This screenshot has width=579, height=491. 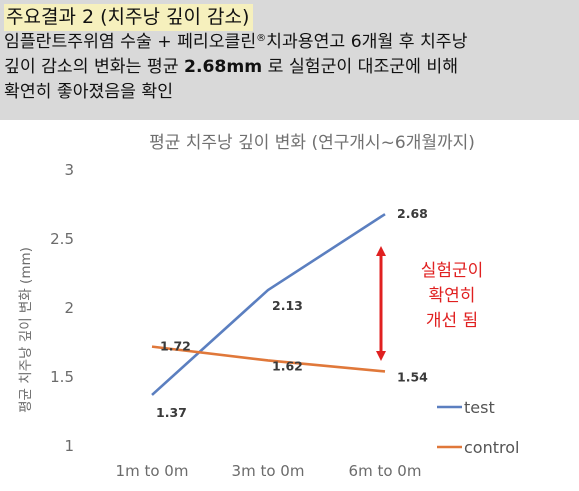 What do you see at coordinates (89, 92) in the screenshot?
I see `description-line-3: 확연히 좋아졌음을 확인` at bounding box center [89, 92].